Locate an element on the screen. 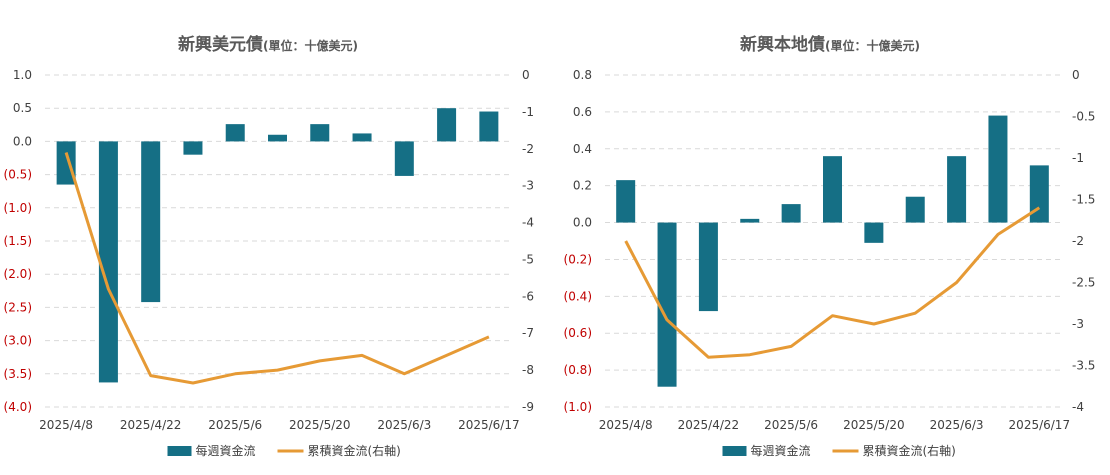 The width and height of the screenshot is (1110, 475). y-tick-label: (0.6) is located at coordinates (578, 333).